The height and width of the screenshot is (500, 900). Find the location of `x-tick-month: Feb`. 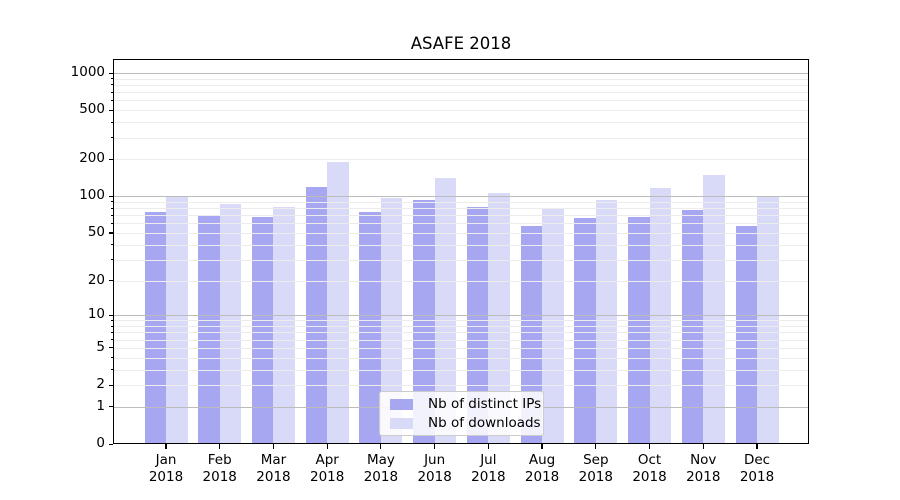

x-tick-month: Feb is located at coordinates (219, 460).